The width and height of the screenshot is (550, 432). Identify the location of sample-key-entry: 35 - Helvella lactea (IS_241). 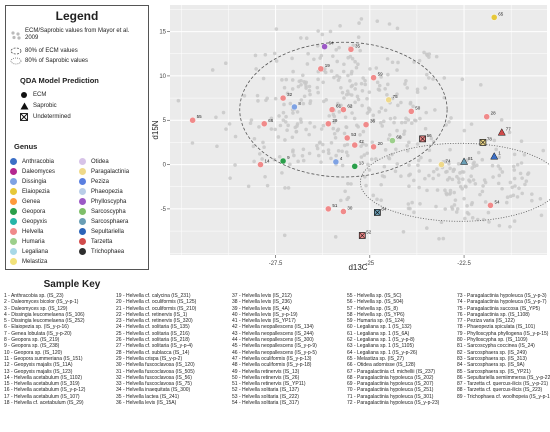
(148, 396).